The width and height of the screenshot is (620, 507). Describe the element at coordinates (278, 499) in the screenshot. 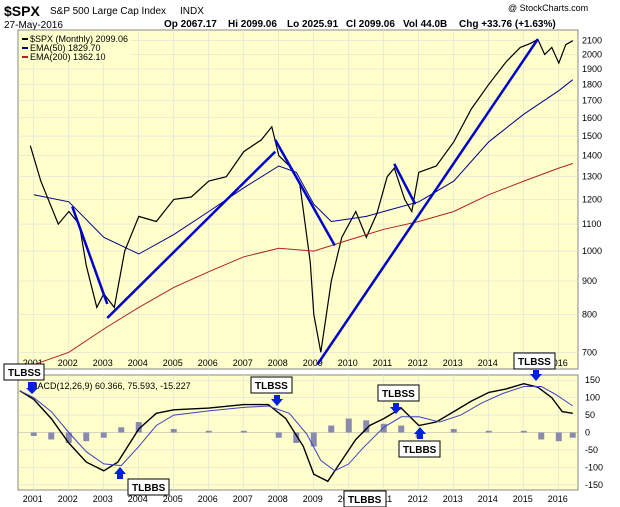

I see `bottom-x-tick-label: 2008` at that location.